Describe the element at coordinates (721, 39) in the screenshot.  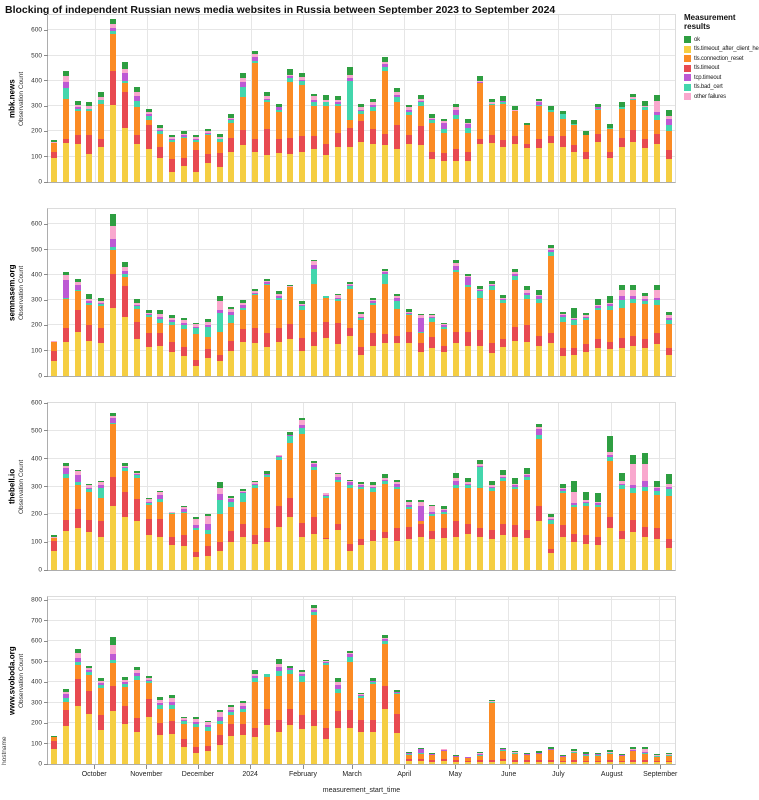
I see `legend-item: ok` at that location.